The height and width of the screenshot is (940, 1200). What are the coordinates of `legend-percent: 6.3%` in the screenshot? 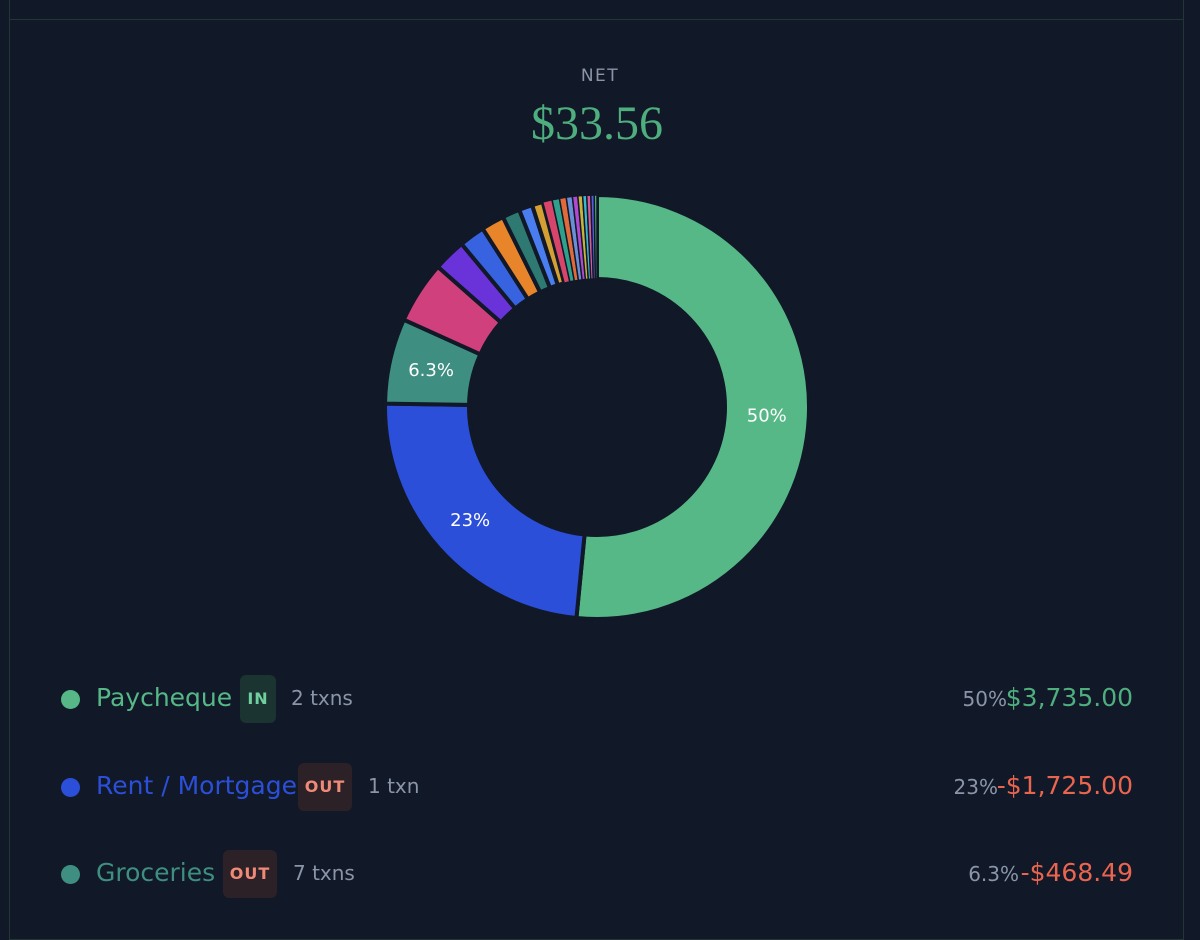 It's located at (993, 874).